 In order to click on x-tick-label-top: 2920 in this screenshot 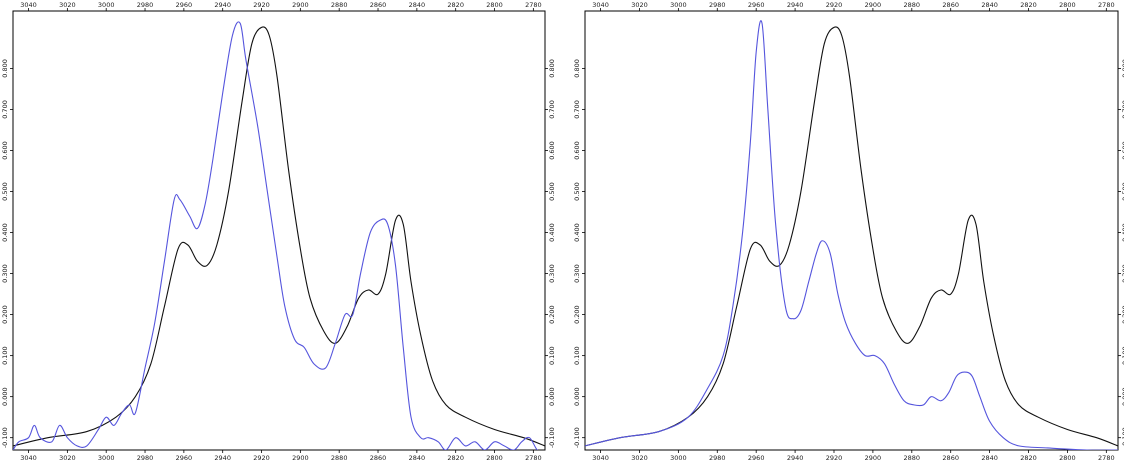, I will do `click(834, 5)`.